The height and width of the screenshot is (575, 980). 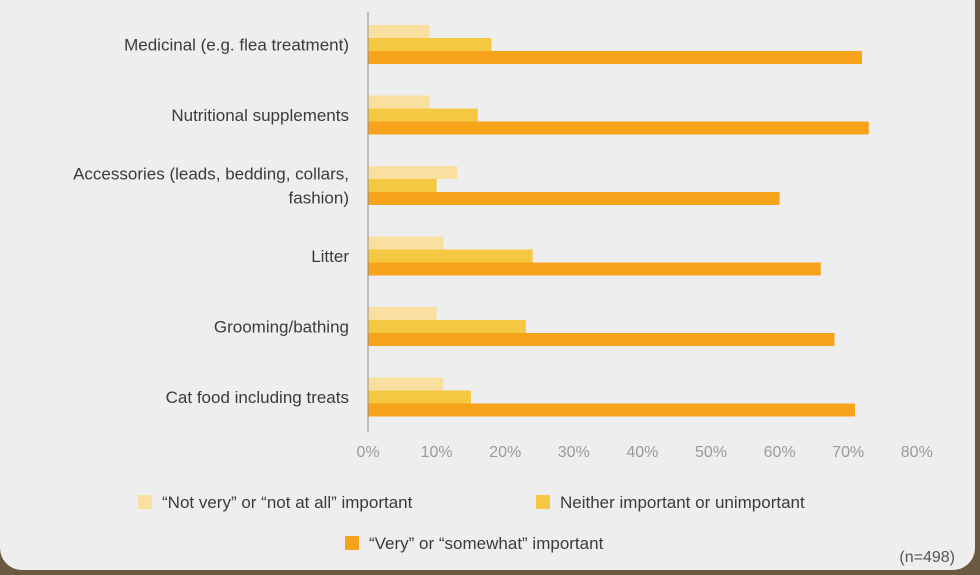 What do you see at coordinates (682, 502) in the screenshot?
I see `legend-label: Neither important or unimportant` at bounding box center [682, 502].